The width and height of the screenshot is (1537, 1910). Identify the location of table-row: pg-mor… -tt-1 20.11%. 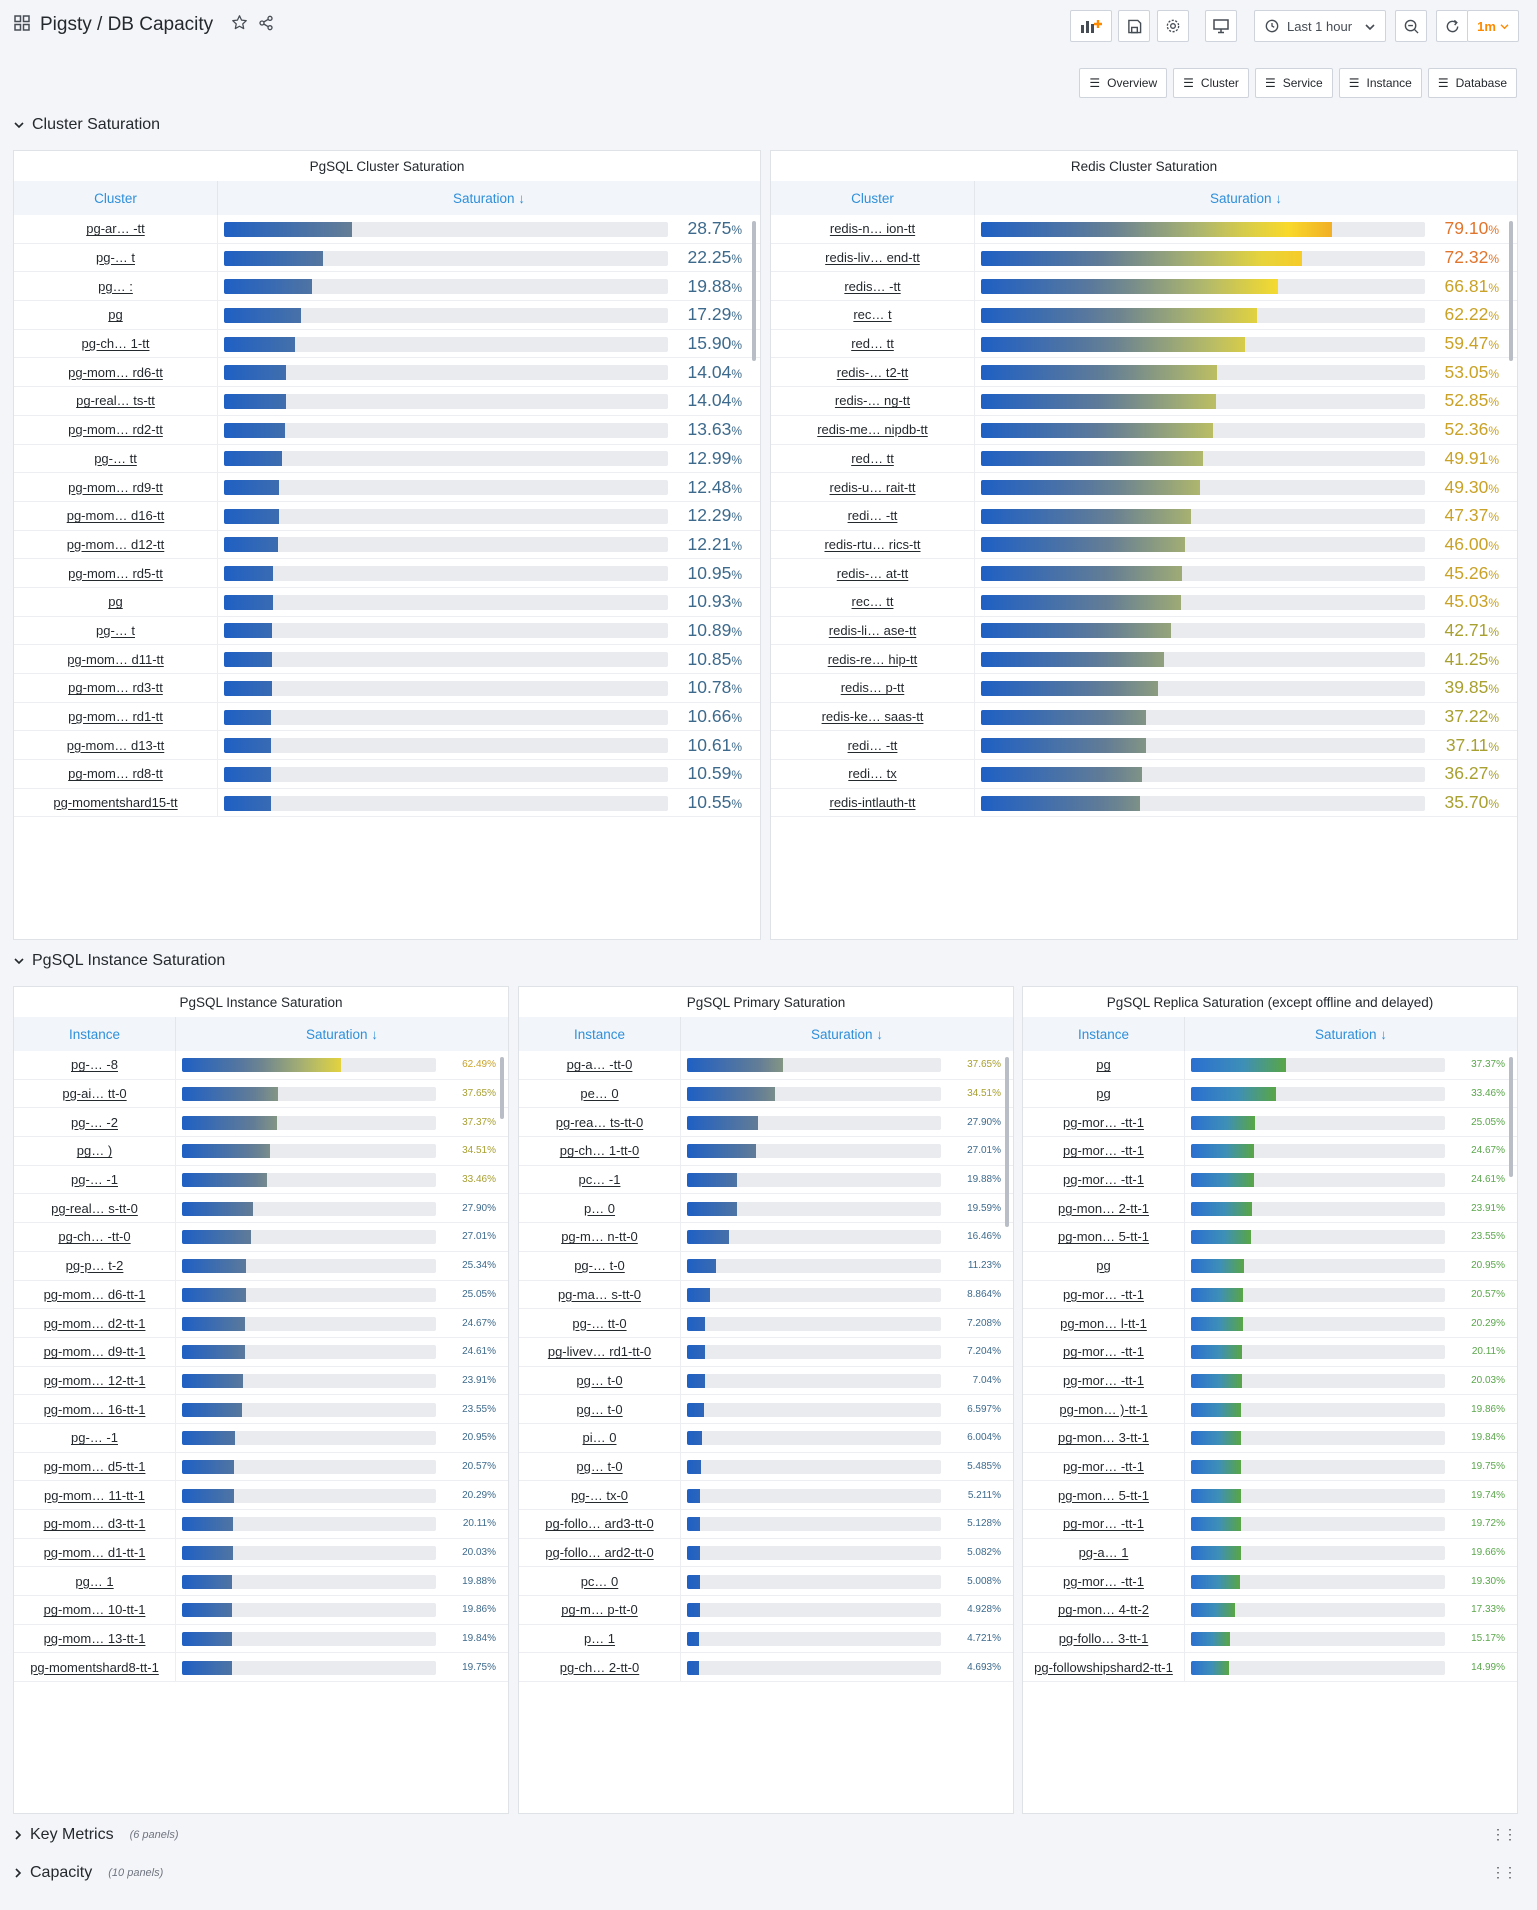
(1270, 1352).